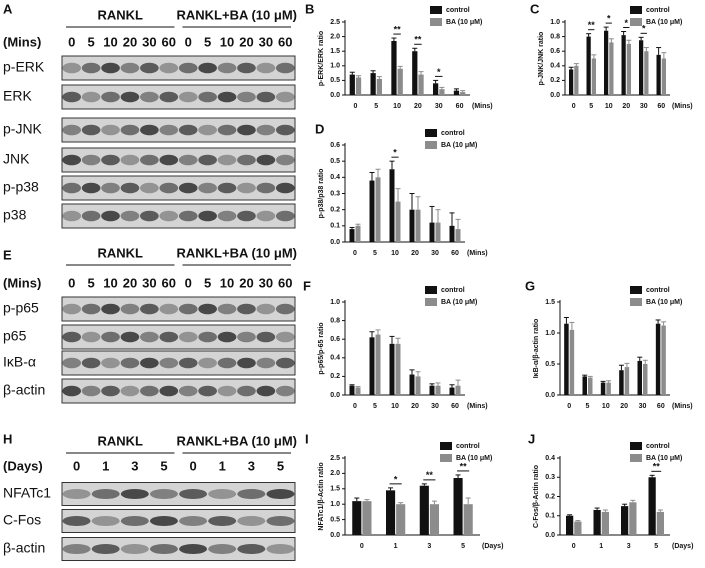 This screenshot has height=568, width=705. I want to click on row-label: p-ERK, so click(24, 67).